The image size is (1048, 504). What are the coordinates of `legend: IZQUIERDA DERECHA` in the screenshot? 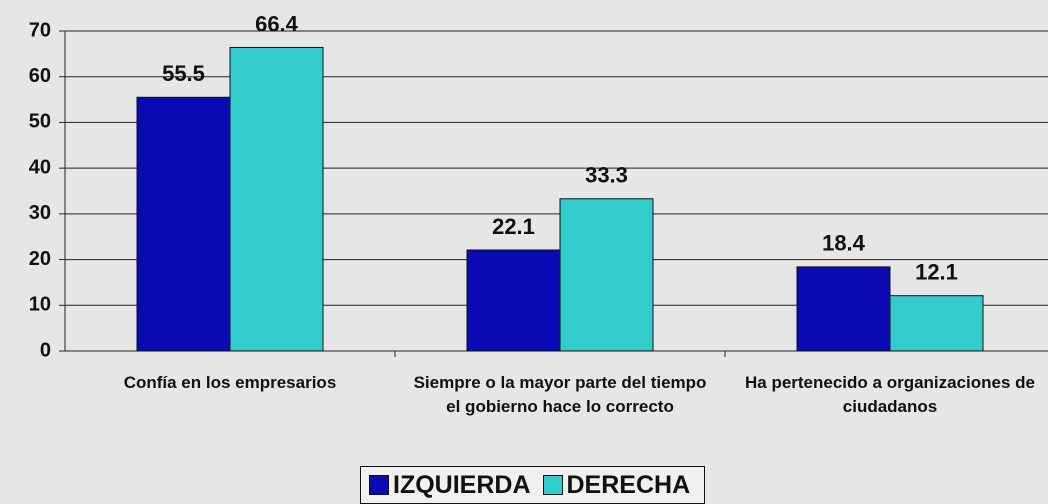 It's located at (533, 485).